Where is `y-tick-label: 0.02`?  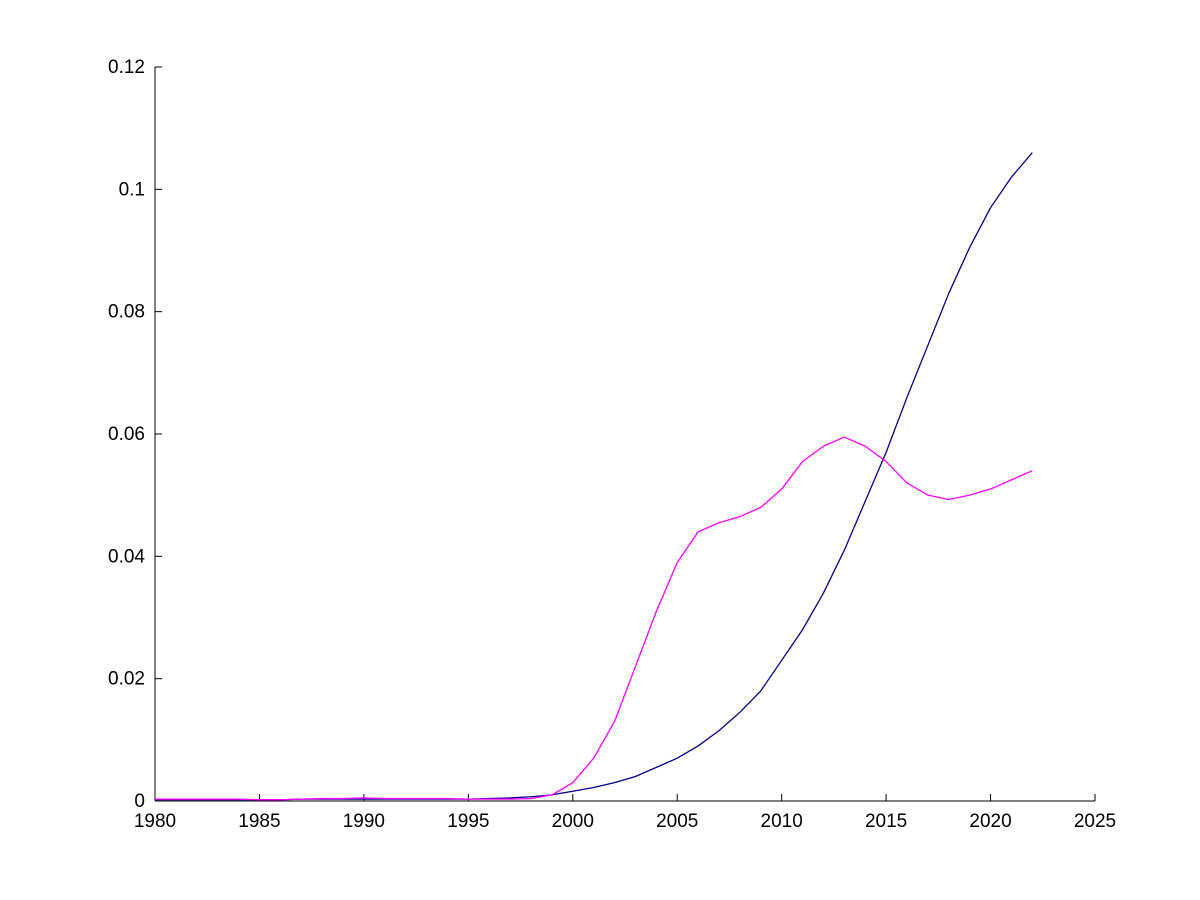 y-tick-label: 0.02 is located at coordinates (126, 679).